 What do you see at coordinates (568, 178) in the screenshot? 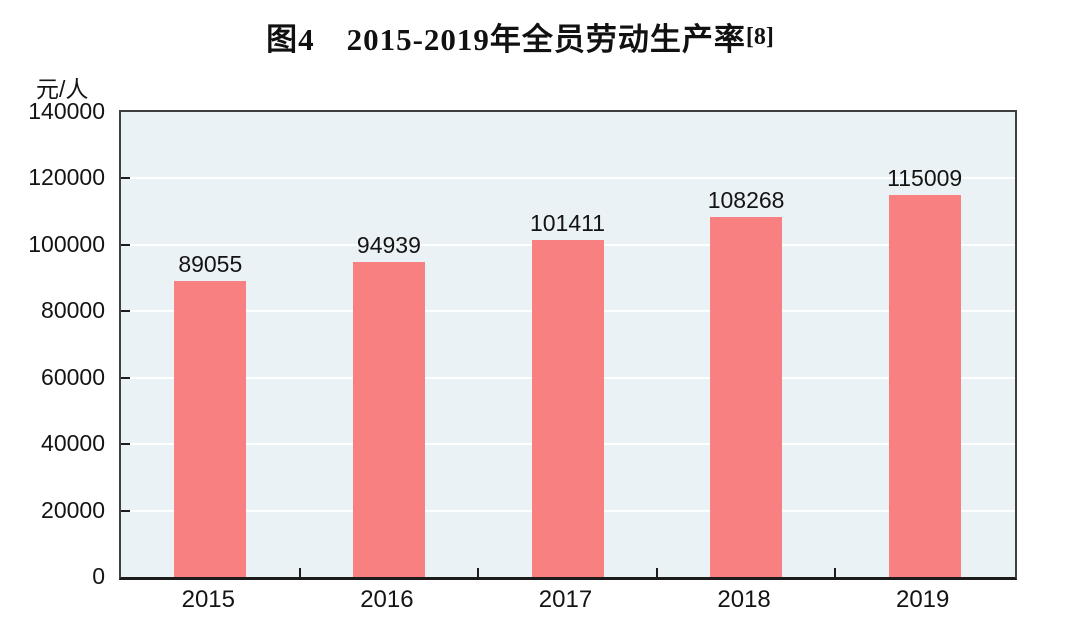
I see `gridline` at bounding box center [568, 178].